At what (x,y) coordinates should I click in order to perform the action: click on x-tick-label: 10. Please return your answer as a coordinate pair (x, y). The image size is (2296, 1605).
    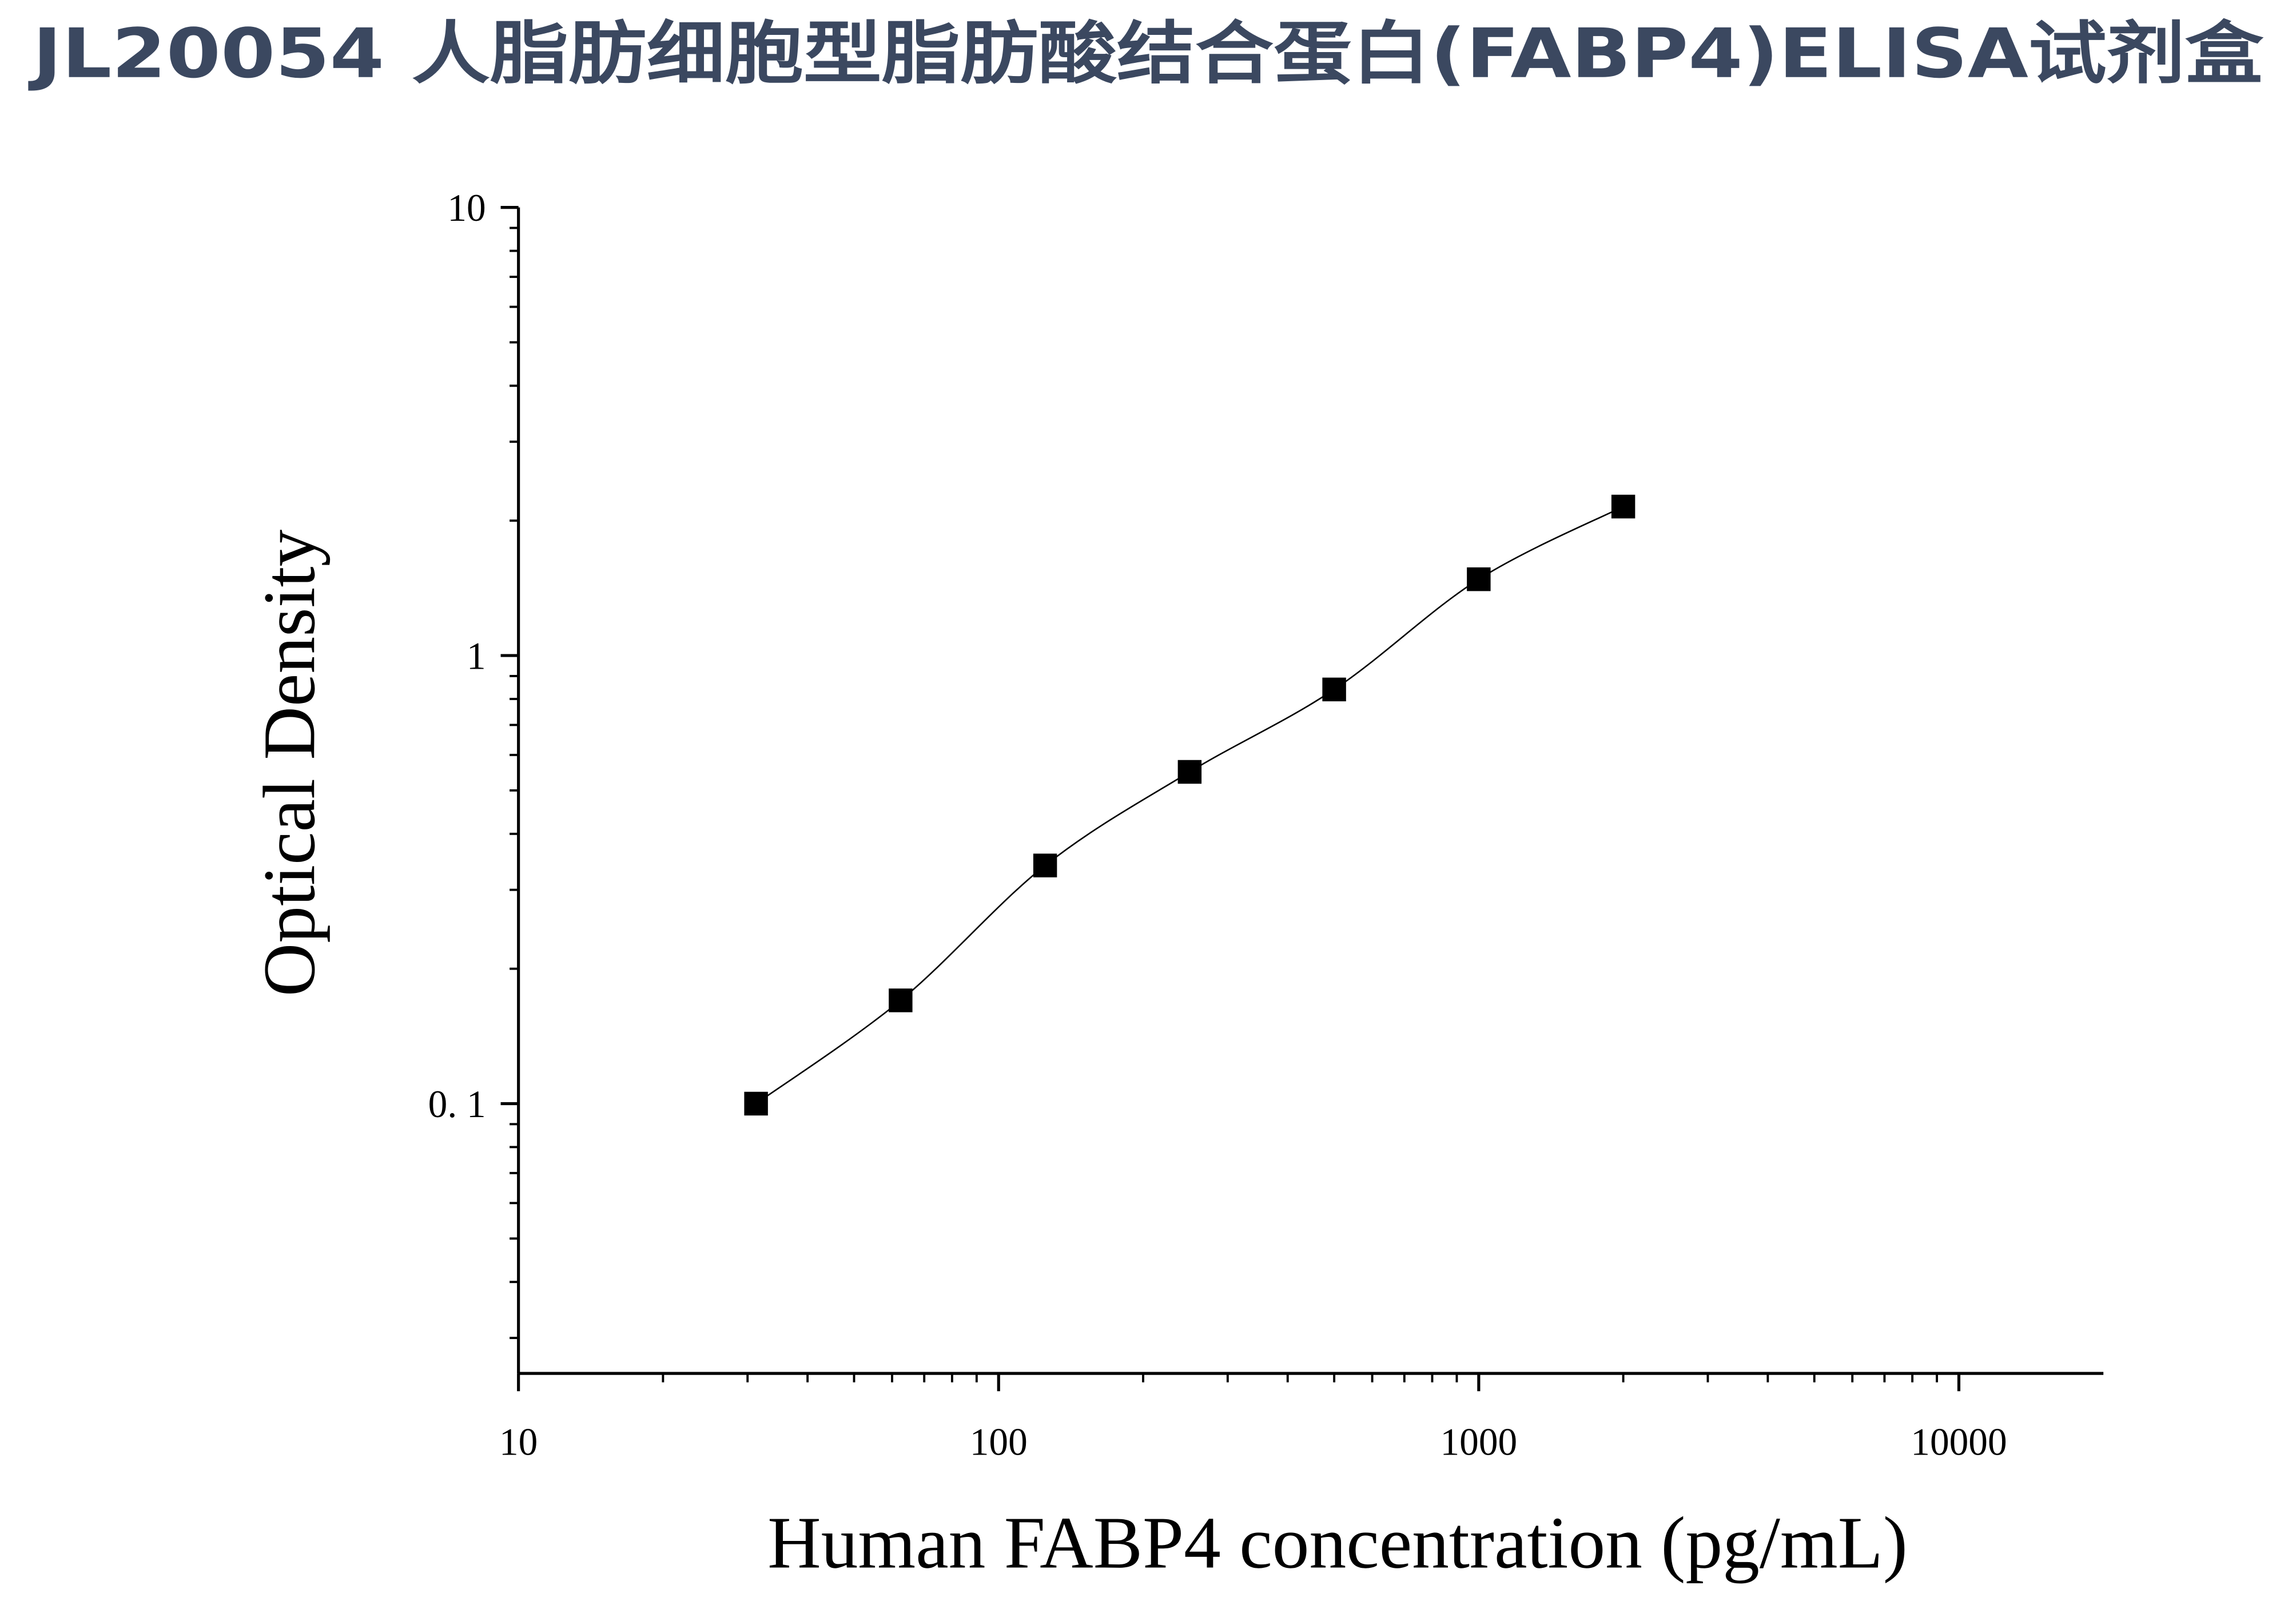
    Looking at the image, I should click on (518, 1442).